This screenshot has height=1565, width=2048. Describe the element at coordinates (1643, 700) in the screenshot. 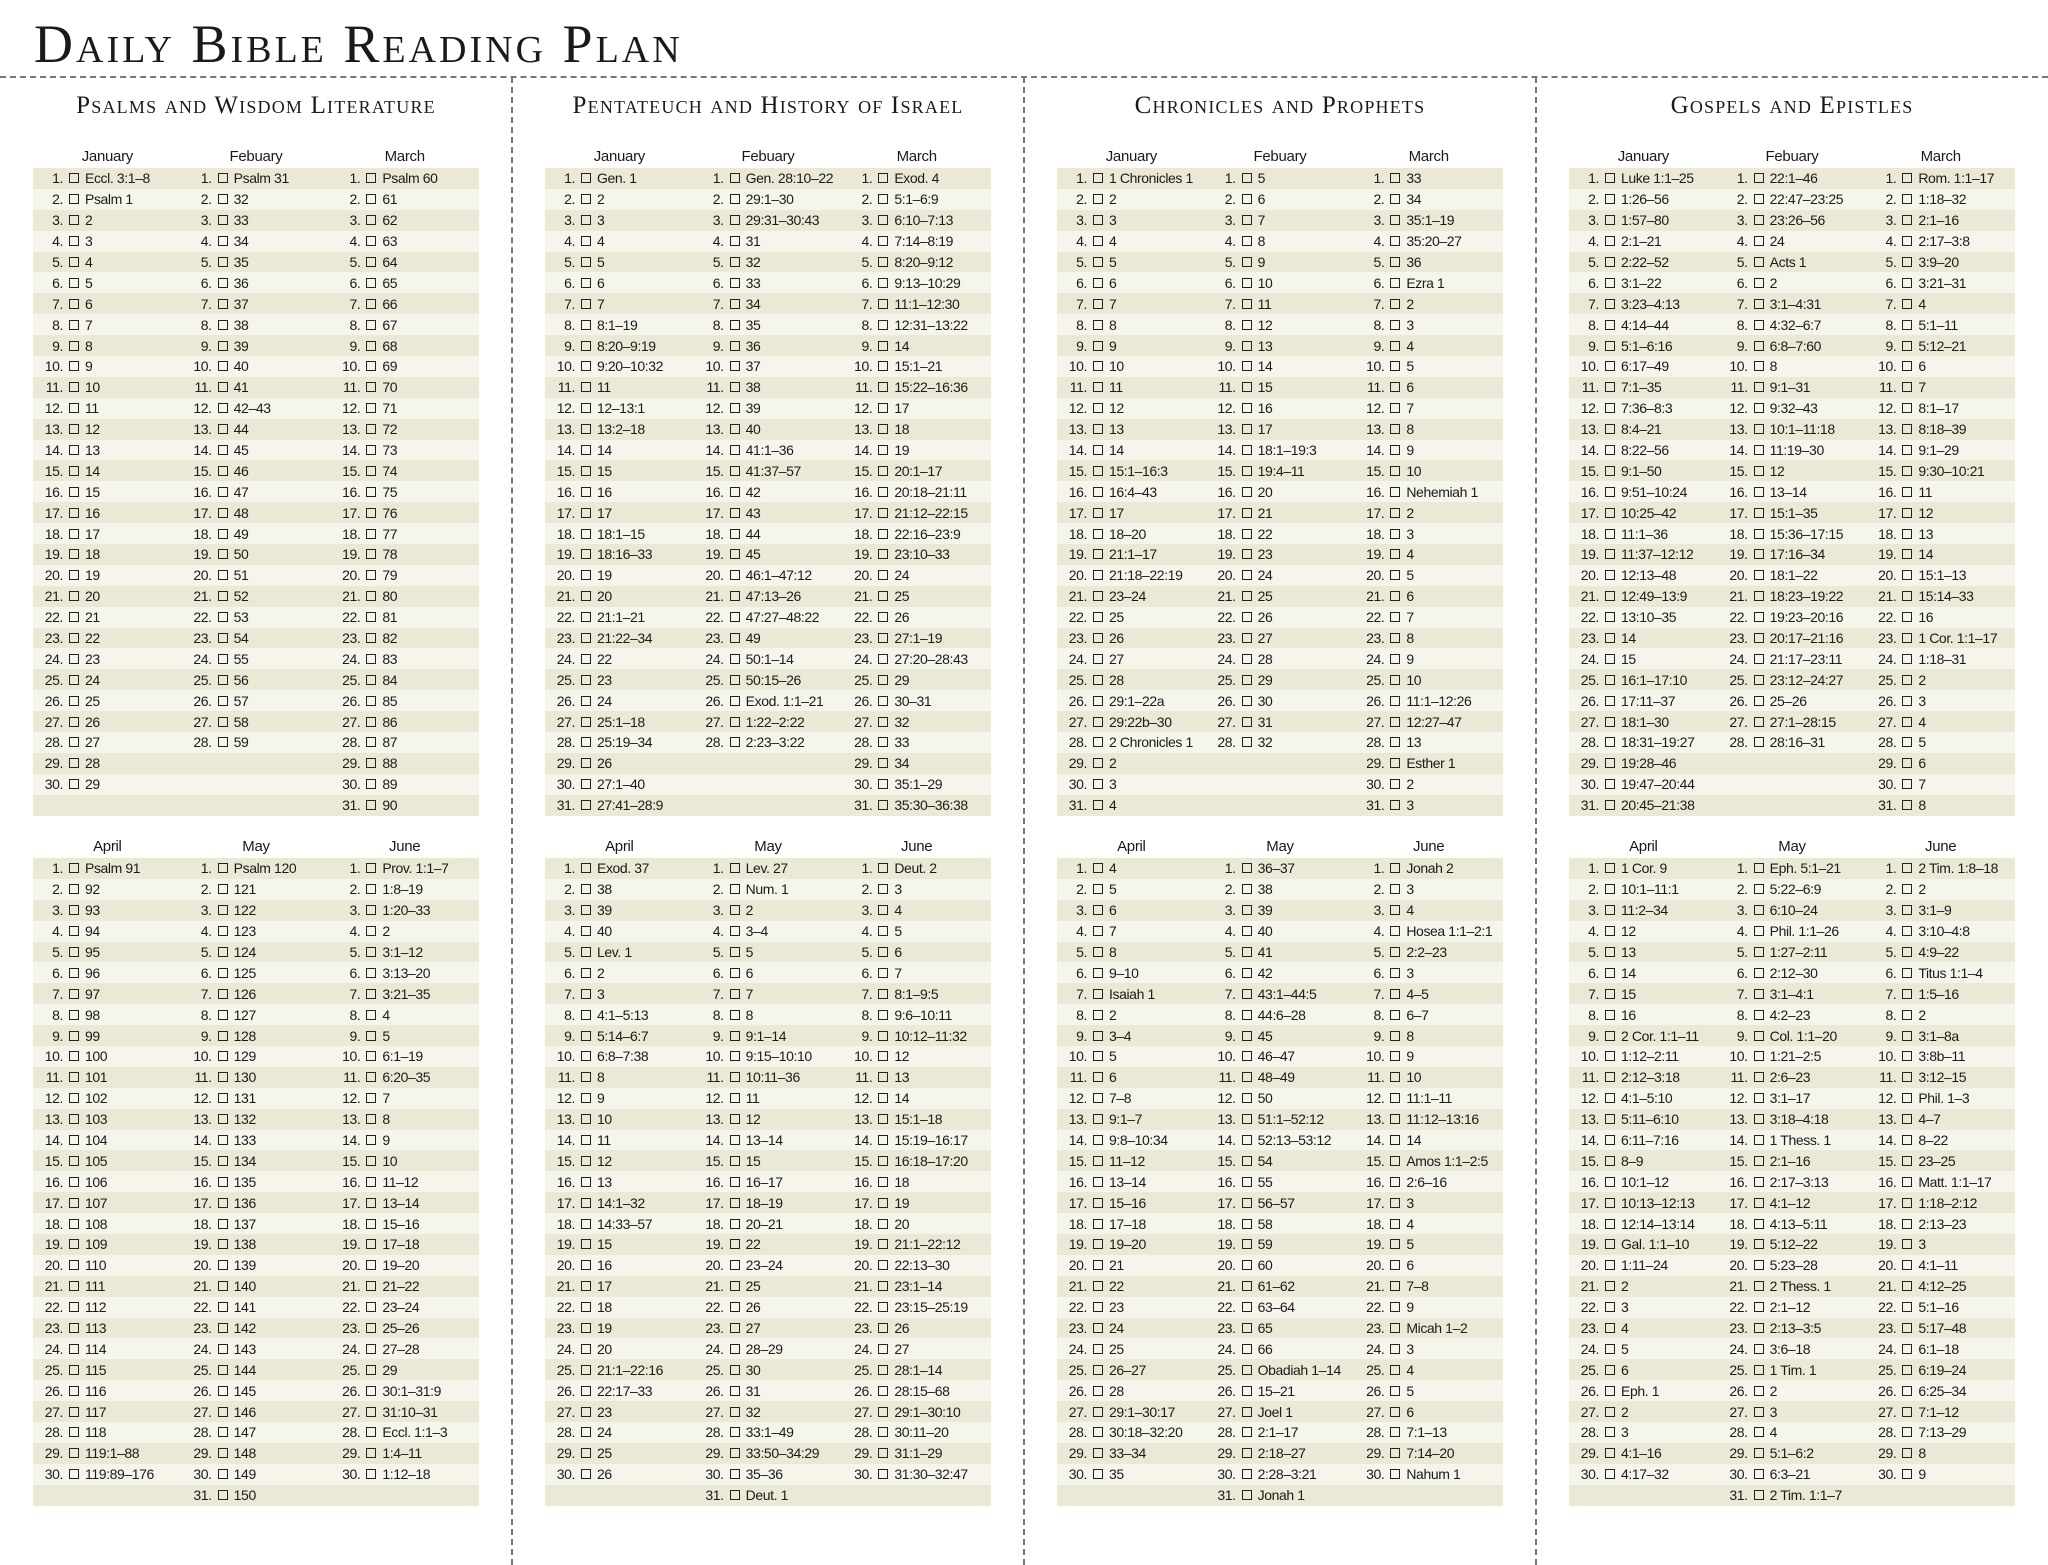

I see `reading-item: 26. 17:11–37` at that location.